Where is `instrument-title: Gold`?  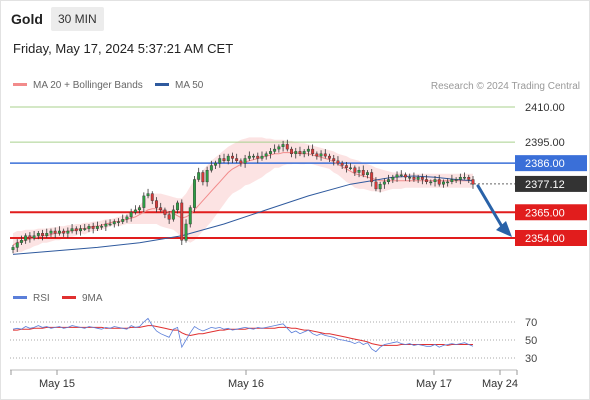
instrument-title: Gold is located at coordinates (27, 19).